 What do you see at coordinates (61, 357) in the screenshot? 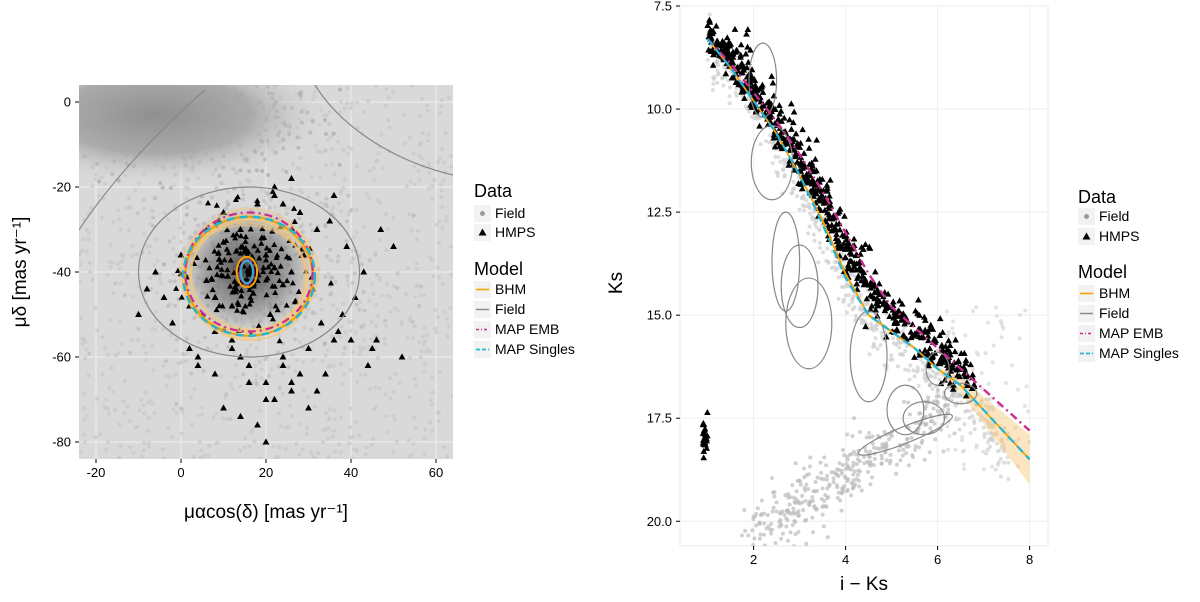
I see `left-y-tick-label: -60` at bounding box center [61, 357].